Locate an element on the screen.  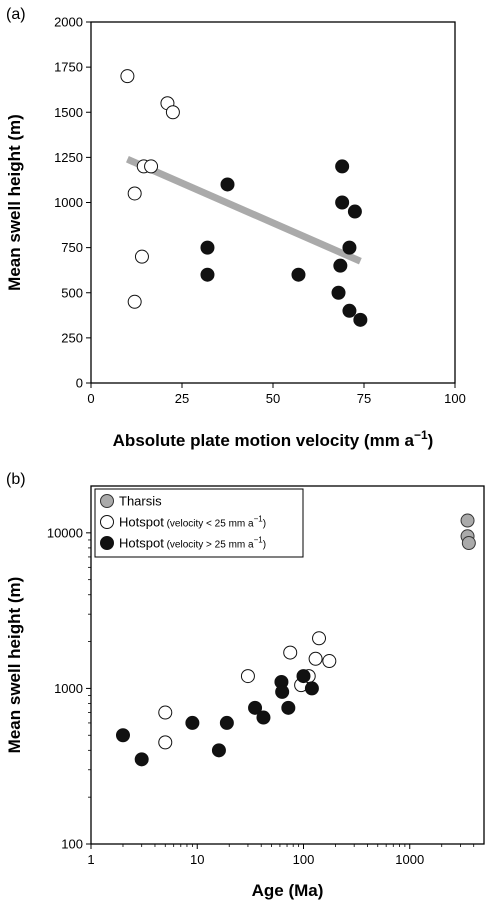
panel-a-x-tick-label: 50 is located at coordinates (273, 398).